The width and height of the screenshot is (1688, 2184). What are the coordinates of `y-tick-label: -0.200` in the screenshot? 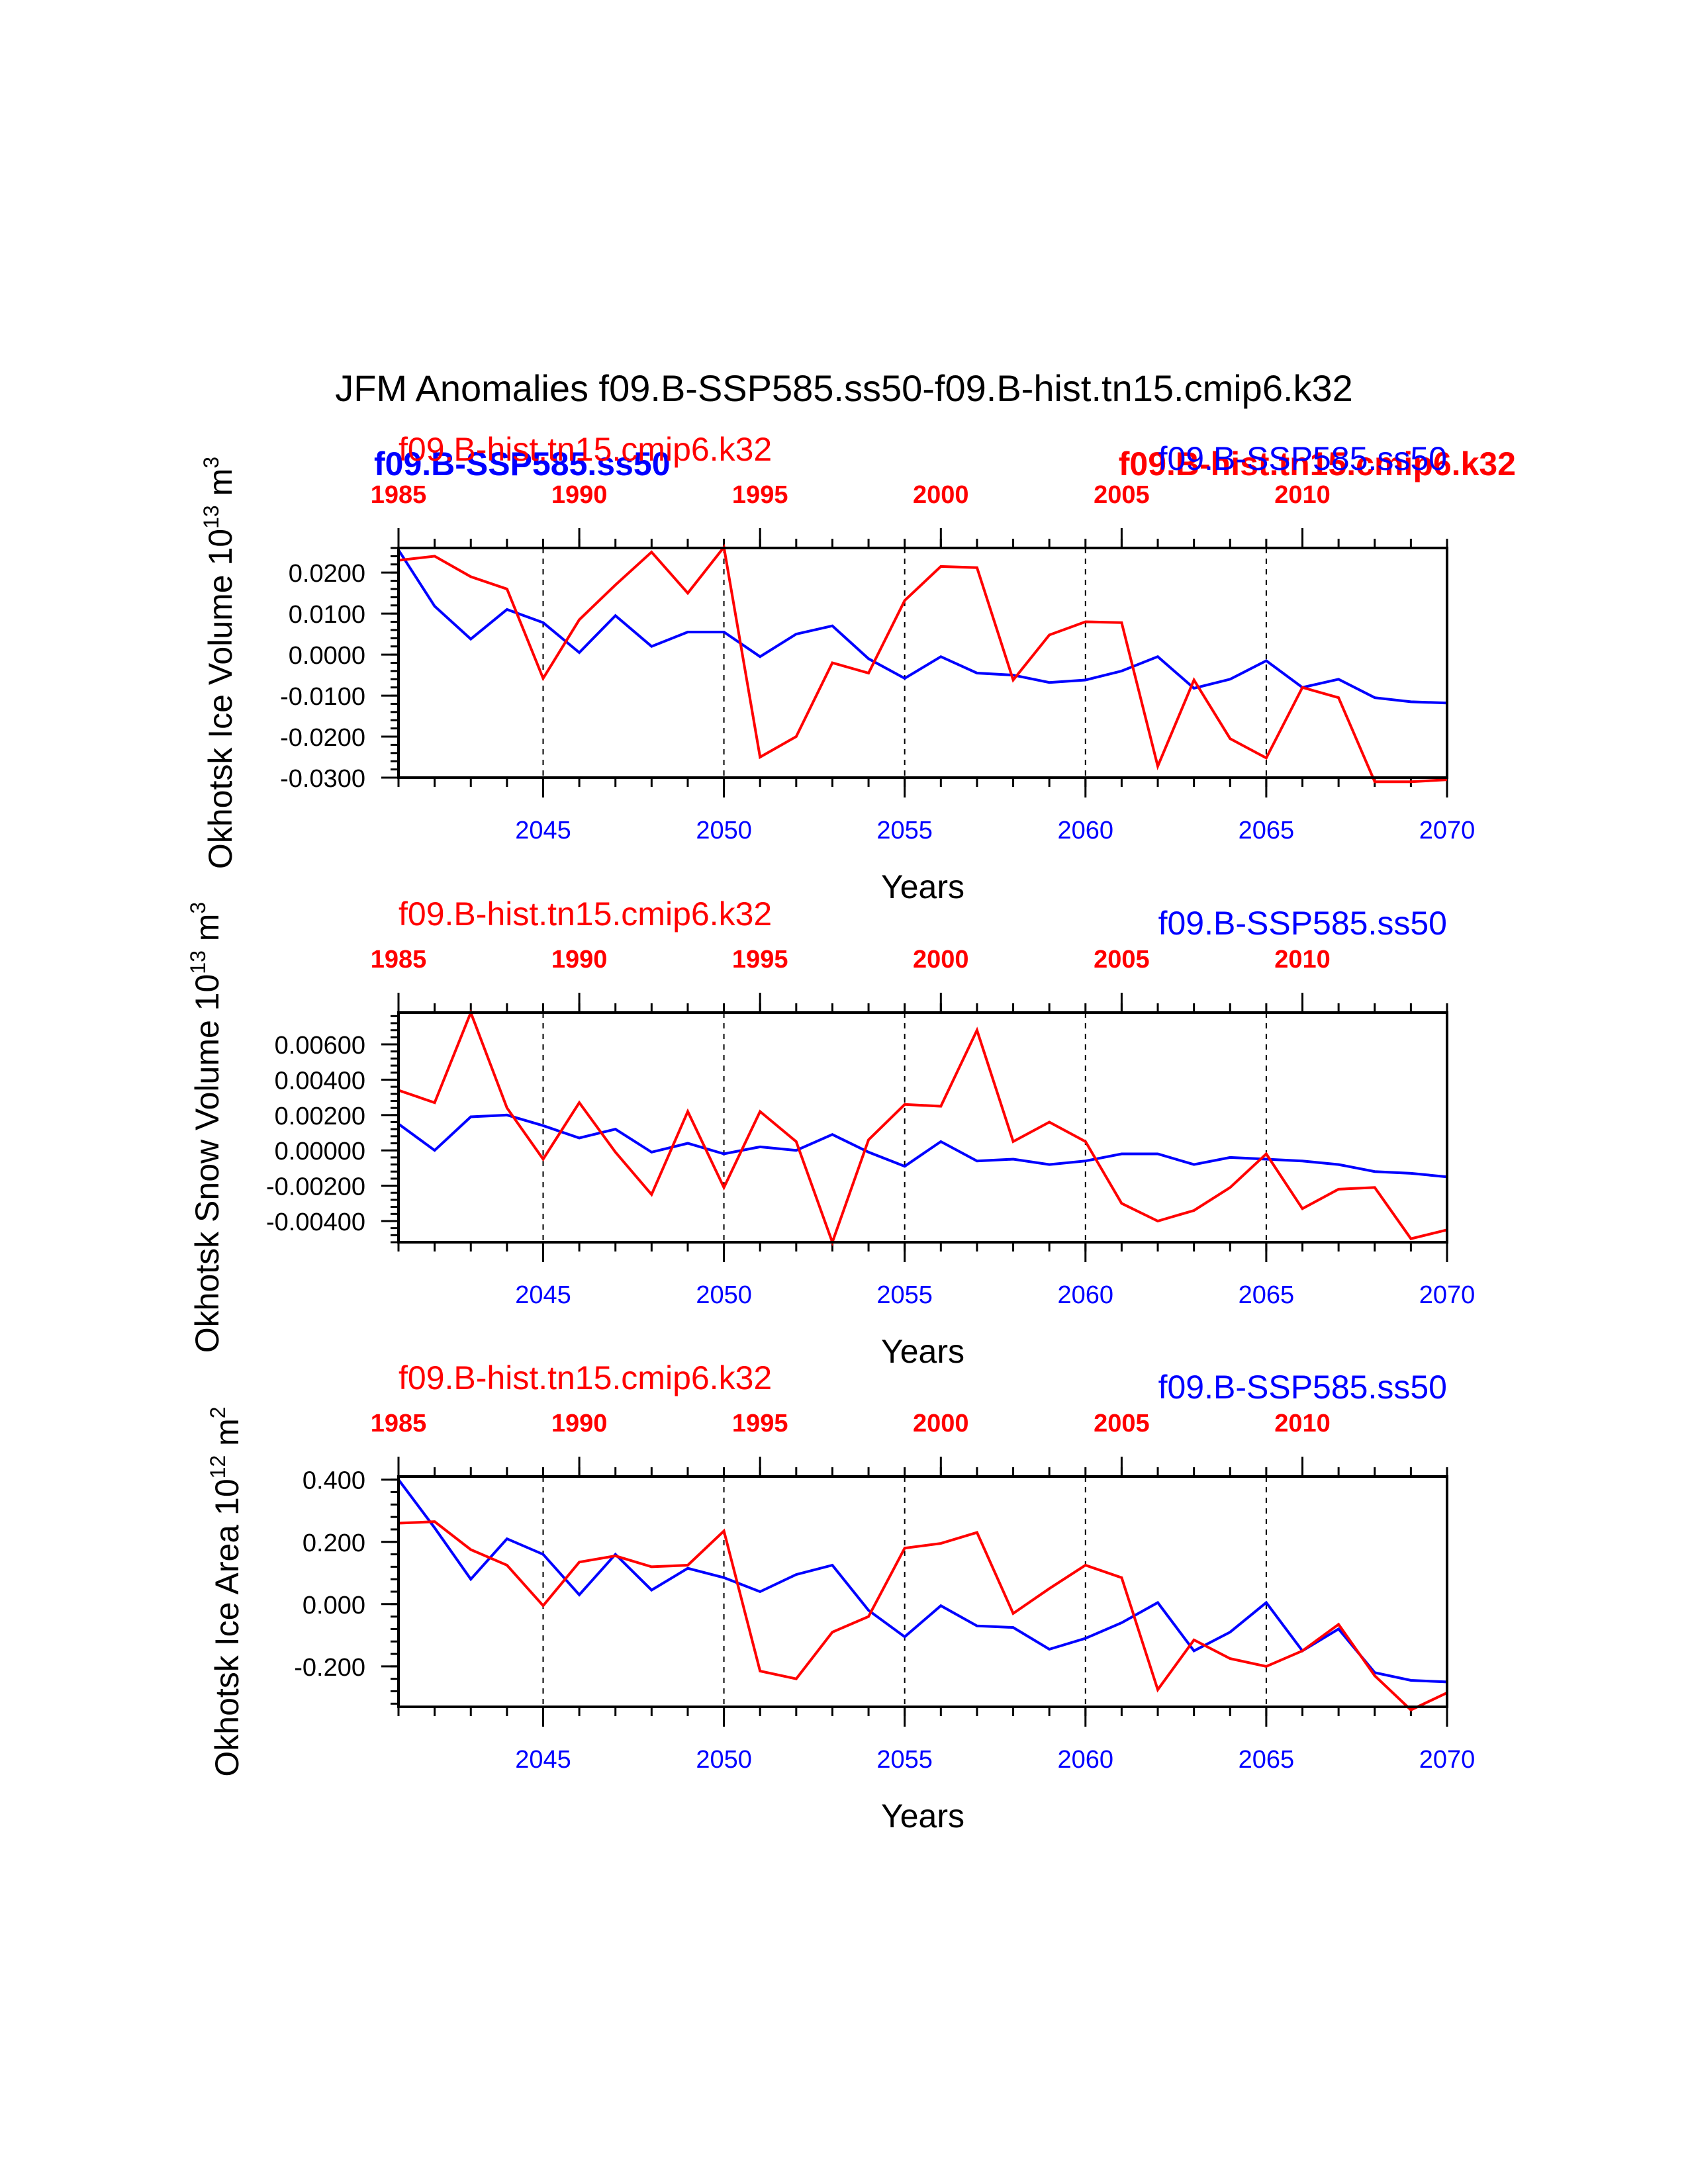 It's located at (329, 1668).